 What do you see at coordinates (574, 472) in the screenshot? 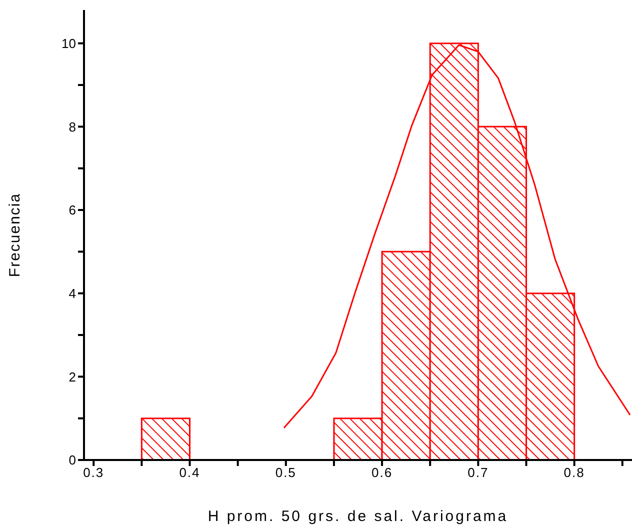
I see `x-tick-label: 0.8` at bounding box center [574, 472].